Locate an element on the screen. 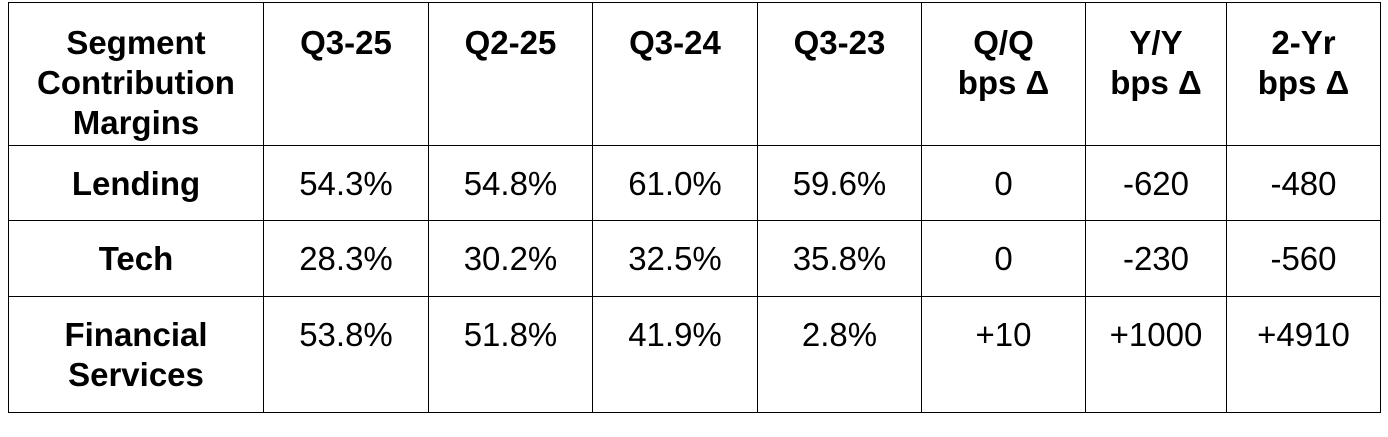 The height and width of the screenshot is (437, 1388). table-cell: 59.6% is located at coordinates (839, 183).